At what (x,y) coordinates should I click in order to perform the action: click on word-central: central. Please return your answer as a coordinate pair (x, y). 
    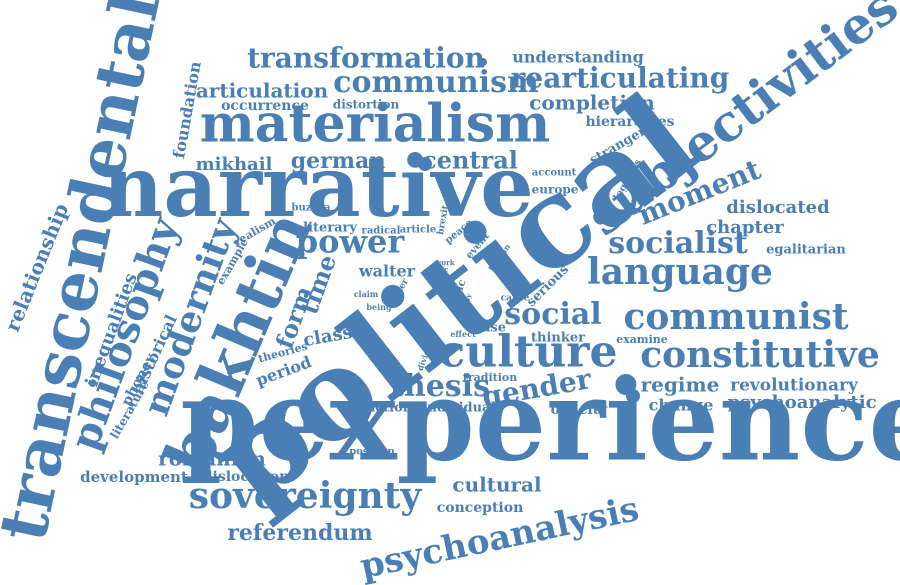
    Looking at the image, I should click on (470, 160).